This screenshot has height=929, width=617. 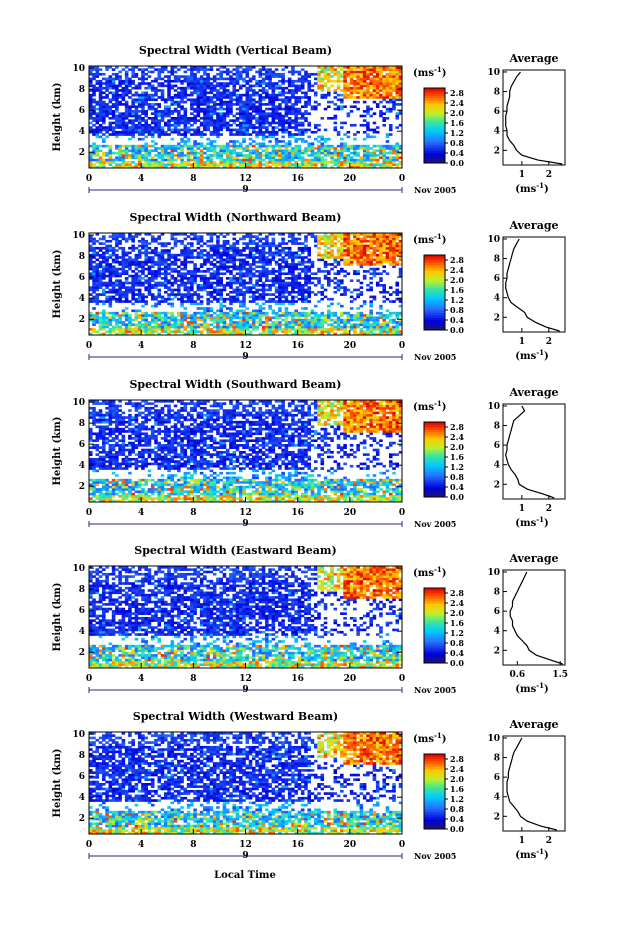 What do you see at coordinates (82, 132) in the screenshot?
I see `y-tick-label: 4` at bounding box center [82, 132].